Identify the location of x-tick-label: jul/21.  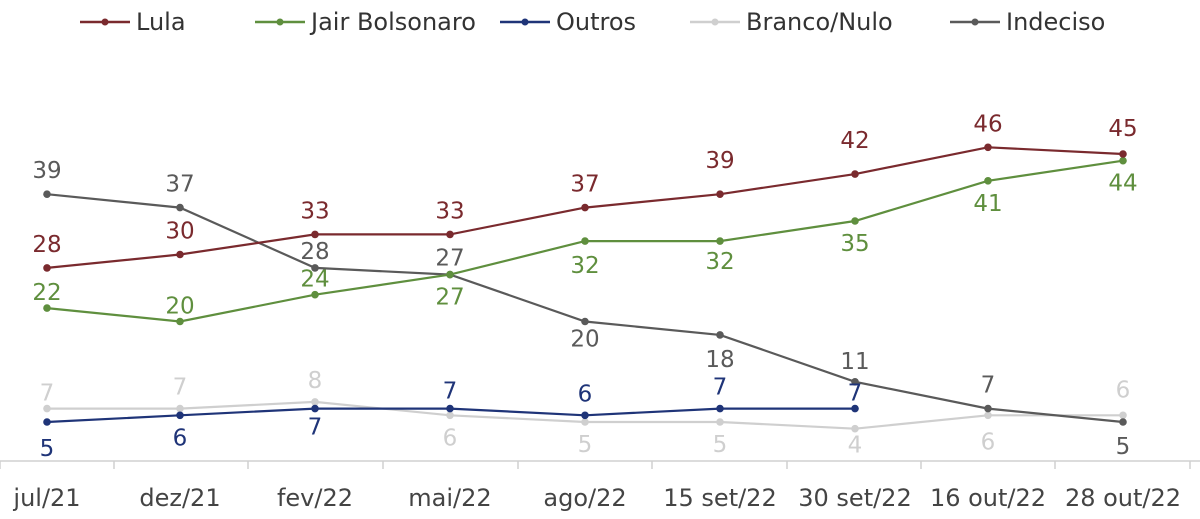
(46, 498).